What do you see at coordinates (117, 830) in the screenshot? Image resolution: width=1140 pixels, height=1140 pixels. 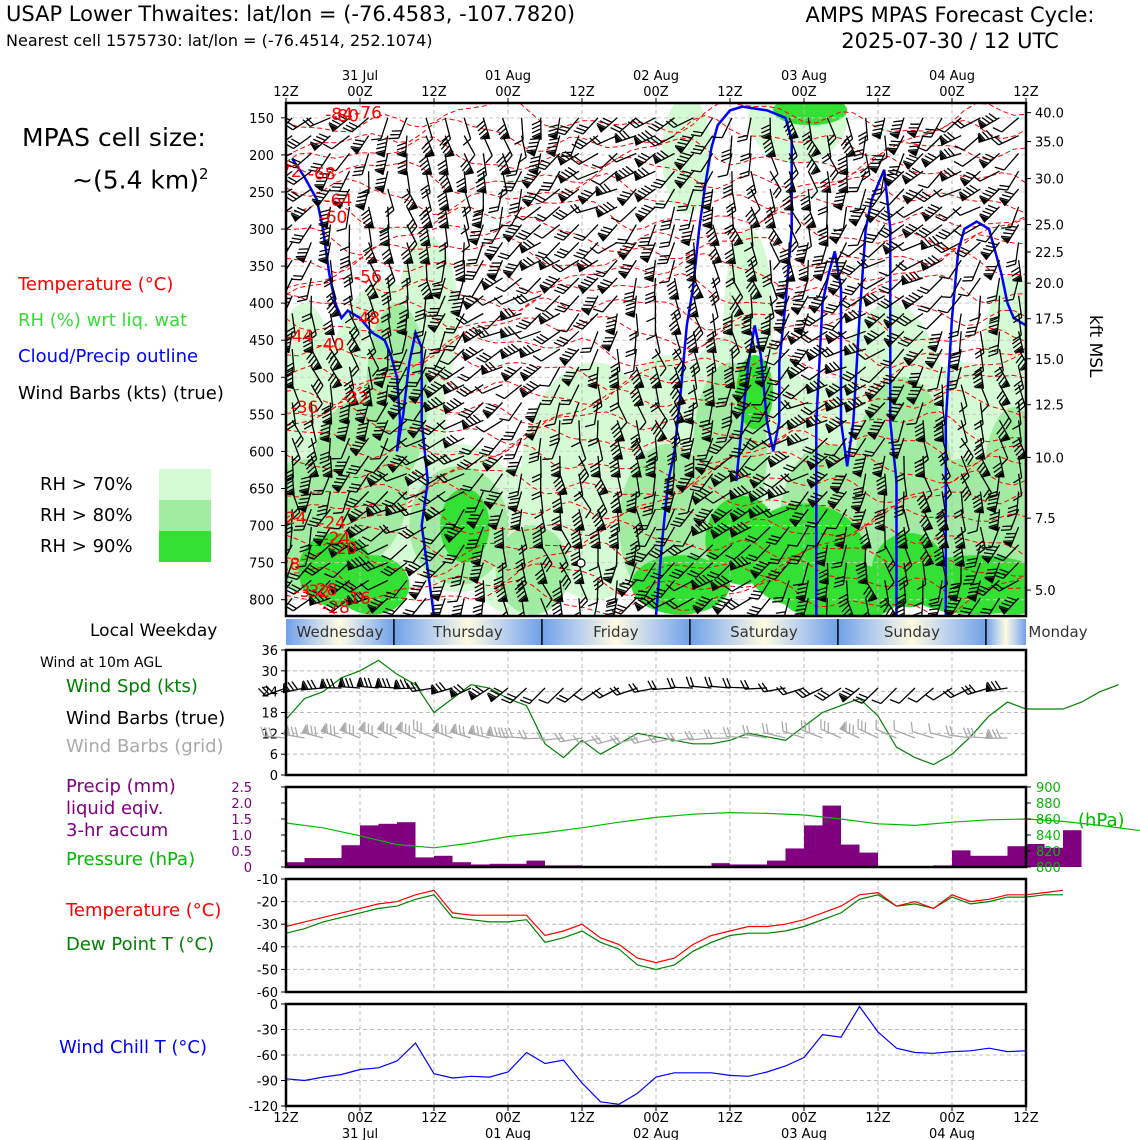 I see `precip-accum-label: 3-hr accum` at bounding box center [117, 830].